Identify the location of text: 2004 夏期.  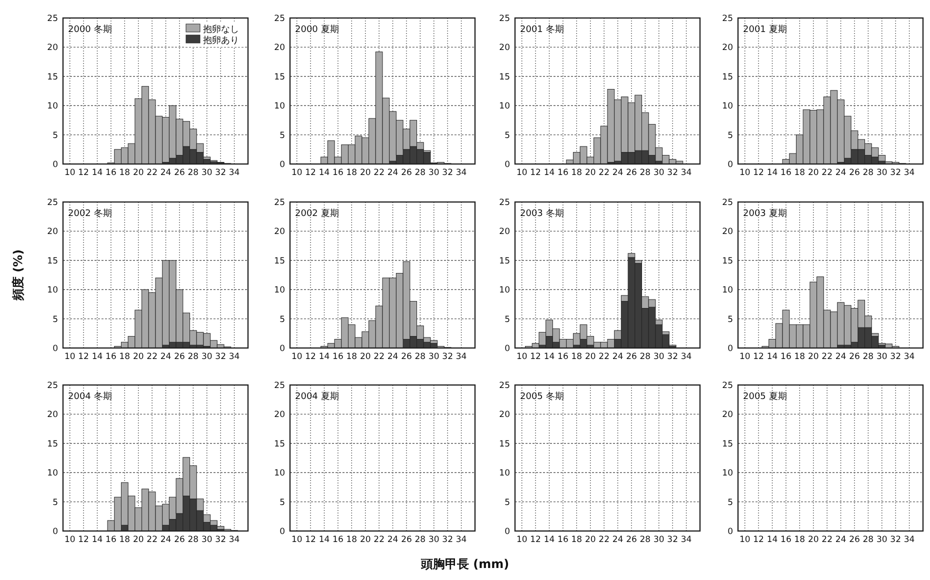
(317, 396).